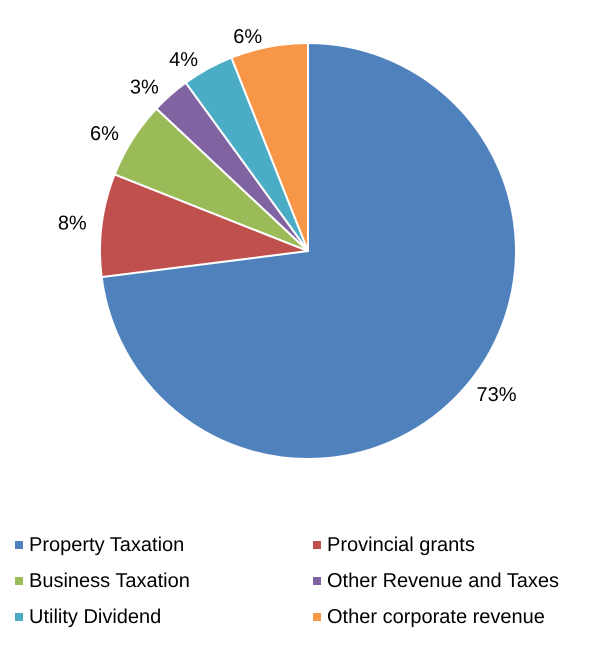 This screenshot has width=616, height=646. I want to click on data-label: 8%, so click(72, 223).